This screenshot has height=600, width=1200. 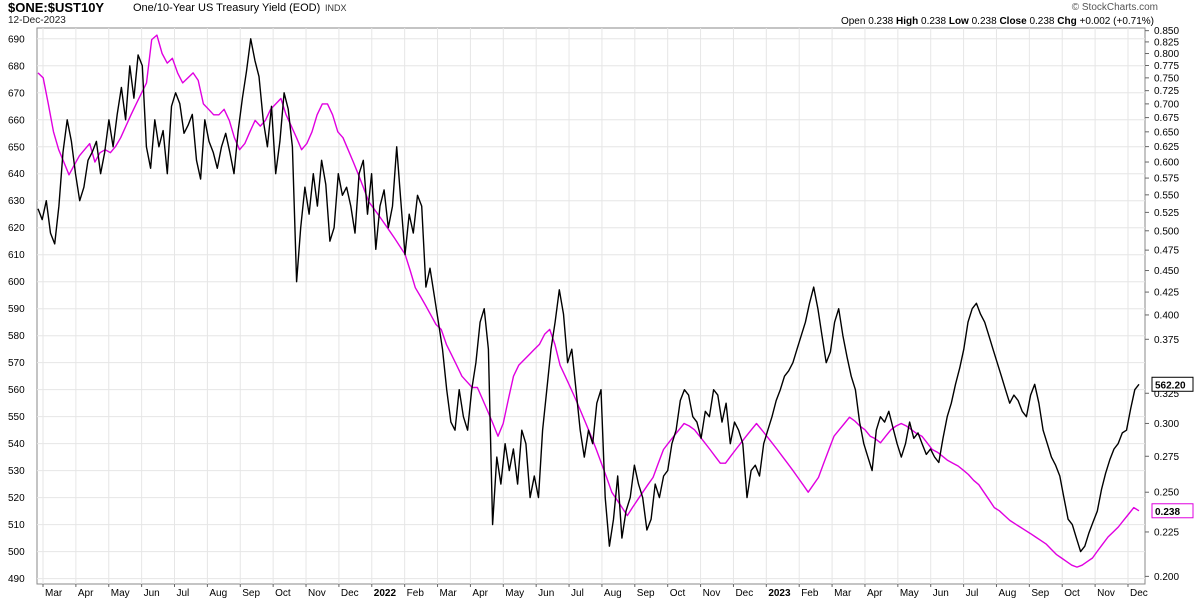 I want to click on right-tick-label: 0.550, so click(x=1166, y=195).